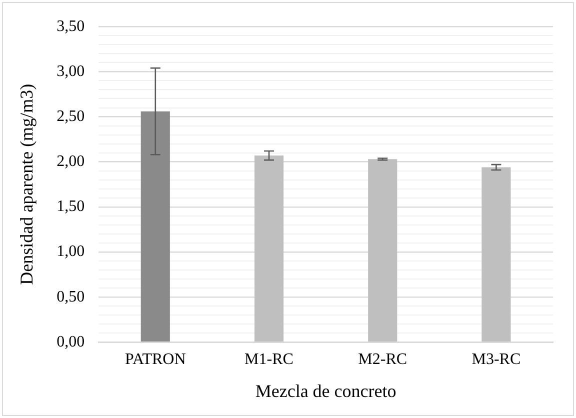  I want to click on y-tick-label: 2,00, so click(70, 161).